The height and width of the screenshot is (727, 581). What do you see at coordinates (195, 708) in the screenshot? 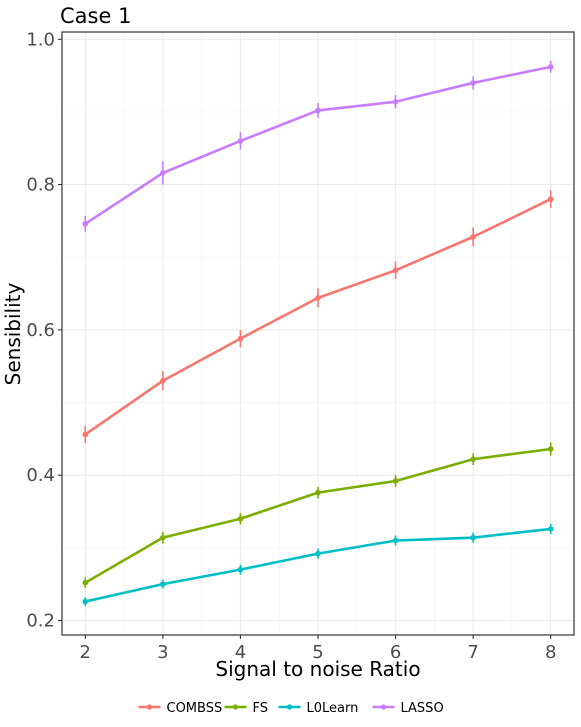
I see `legend-label: COMBSS` at bounding box center [195, 708].